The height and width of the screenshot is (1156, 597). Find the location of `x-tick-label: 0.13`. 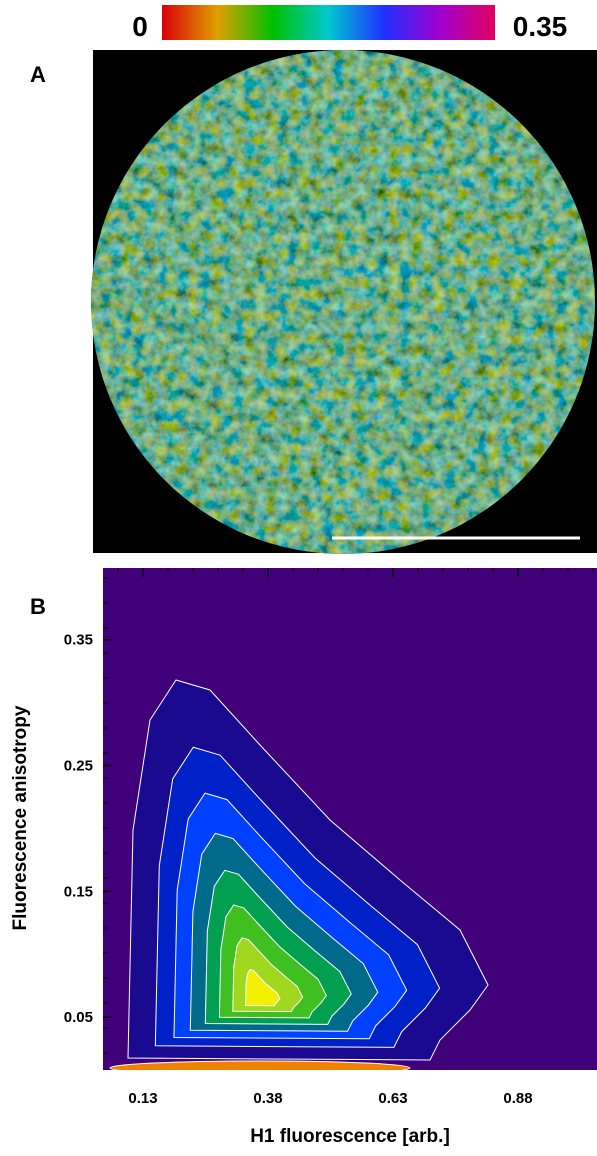

x-tick-label: 0.13 is located at coordinates (142, 1098).